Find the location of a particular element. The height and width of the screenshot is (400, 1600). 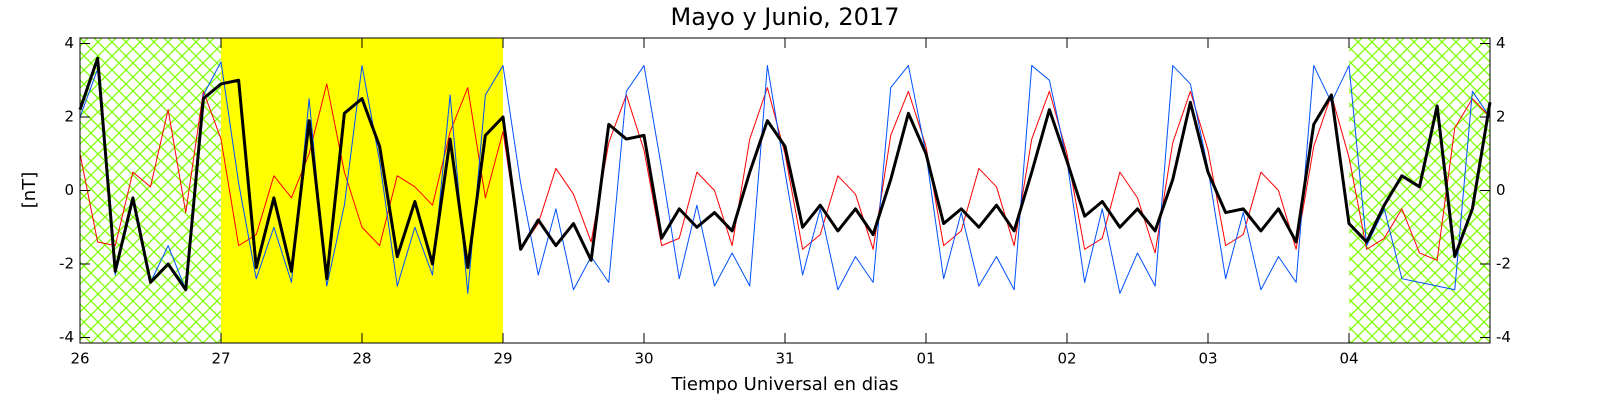

y-tick-label: -4 is located at coordinates (66, 337).